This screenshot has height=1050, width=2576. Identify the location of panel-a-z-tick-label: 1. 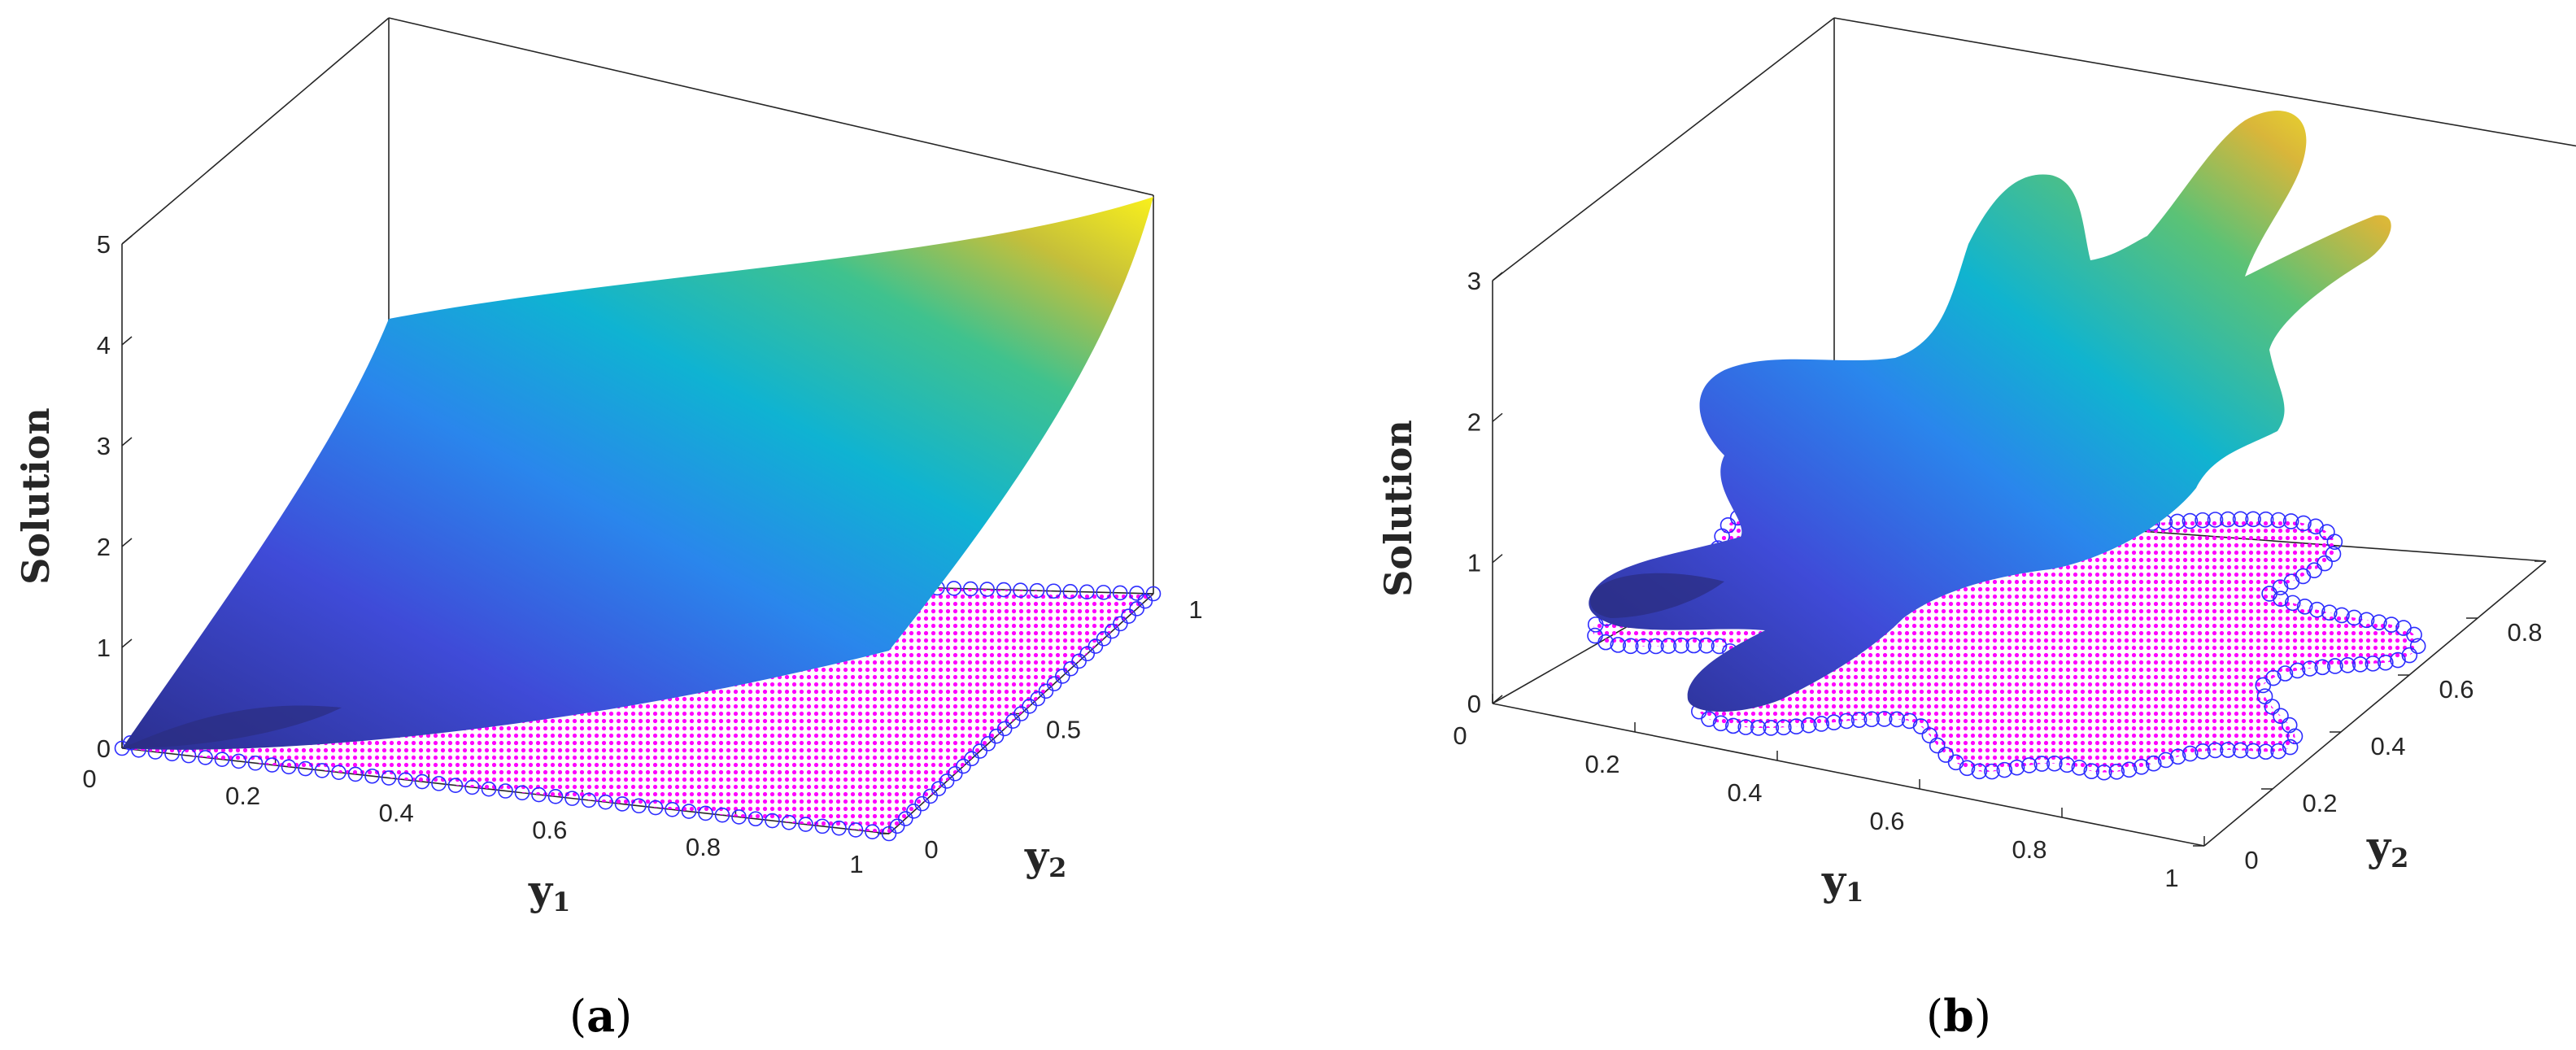
(104, 648).